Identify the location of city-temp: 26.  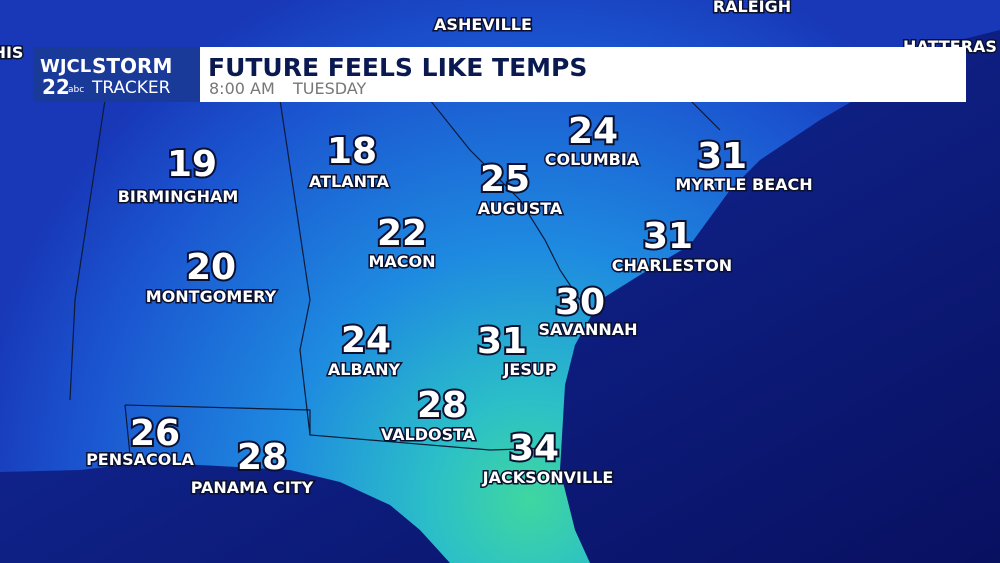
(155, 433).